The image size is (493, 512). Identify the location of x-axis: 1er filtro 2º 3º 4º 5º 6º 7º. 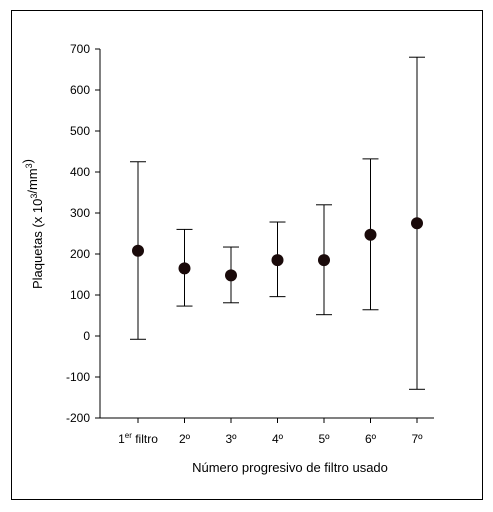
(267, 431).